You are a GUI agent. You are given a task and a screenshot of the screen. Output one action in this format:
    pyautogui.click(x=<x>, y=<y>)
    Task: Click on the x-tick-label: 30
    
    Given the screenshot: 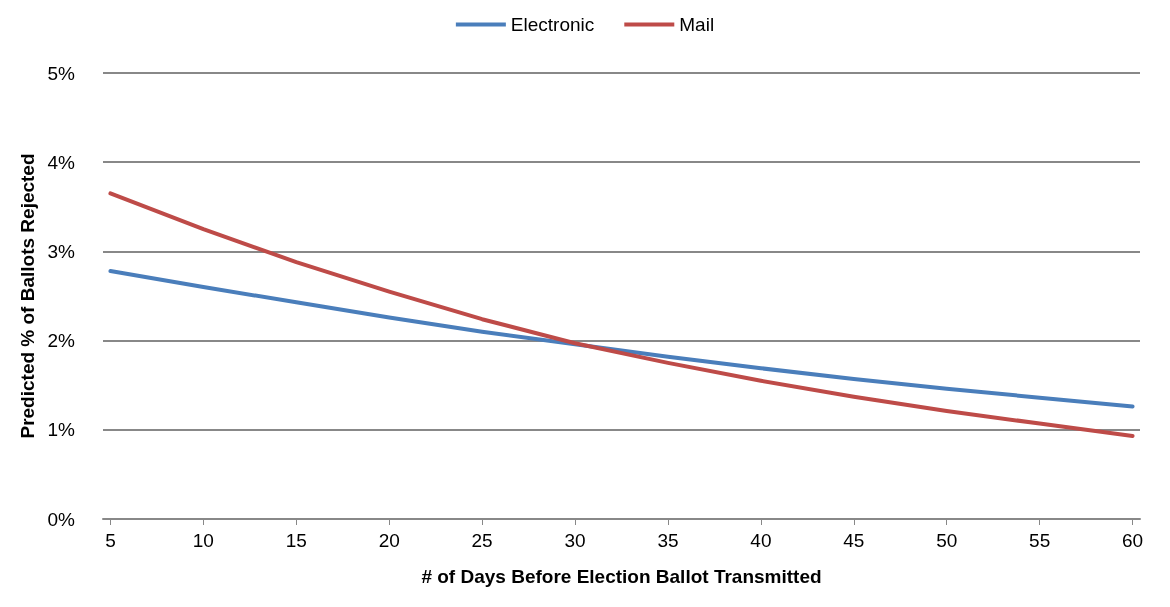 What is the action you would take?
    pyautogui.click(x=575, y=540)
    